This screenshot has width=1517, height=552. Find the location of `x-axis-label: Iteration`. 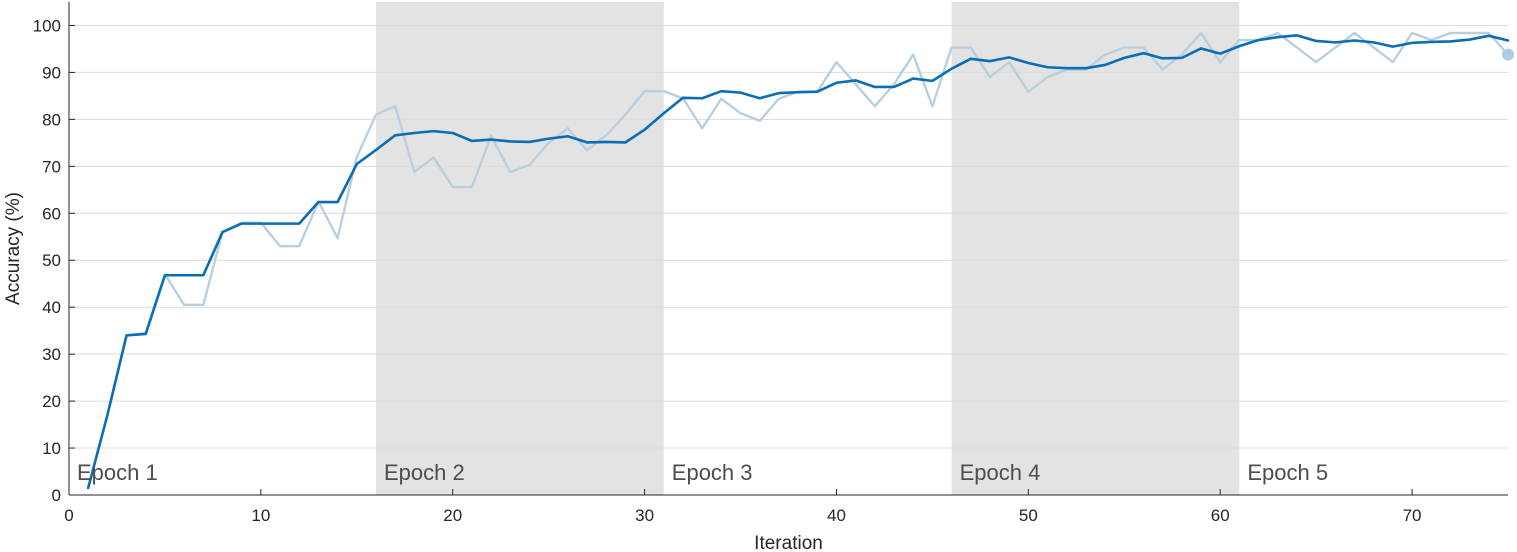

x-axis-label: Iteration is located at coordinates (788, 542).